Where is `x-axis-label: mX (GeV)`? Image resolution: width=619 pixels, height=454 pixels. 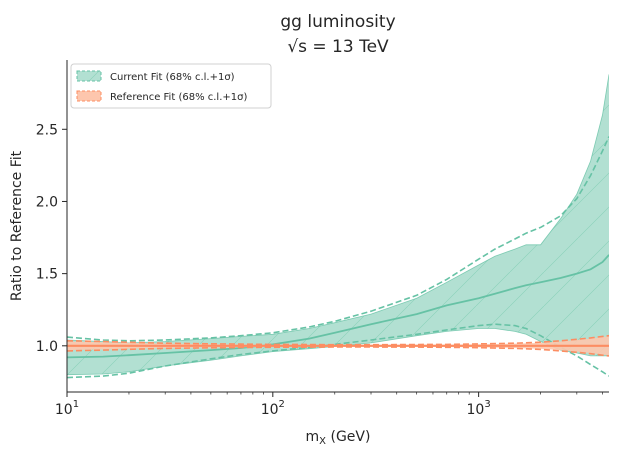
x-axis-label: mX (GeV) is located at coordinates (338, 438).